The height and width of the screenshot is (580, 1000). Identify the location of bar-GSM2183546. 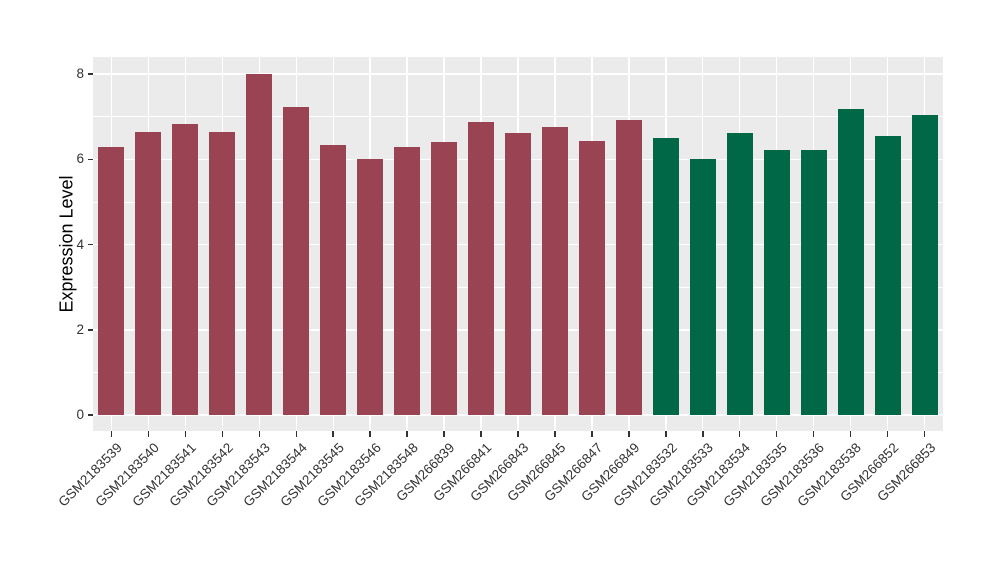
(370, 286).